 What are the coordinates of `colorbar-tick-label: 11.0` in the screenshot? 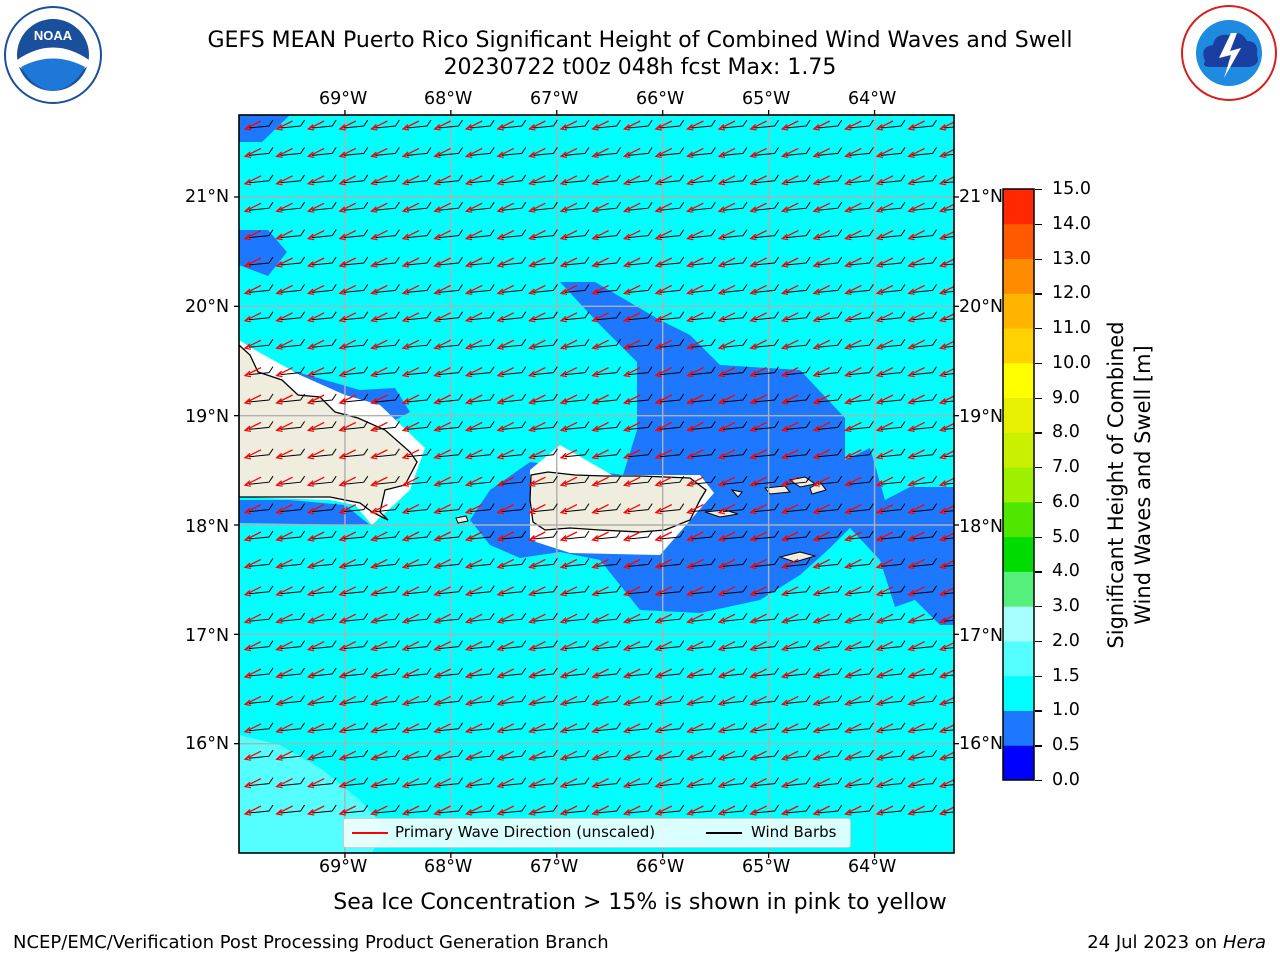 It's located at (1071, 328).